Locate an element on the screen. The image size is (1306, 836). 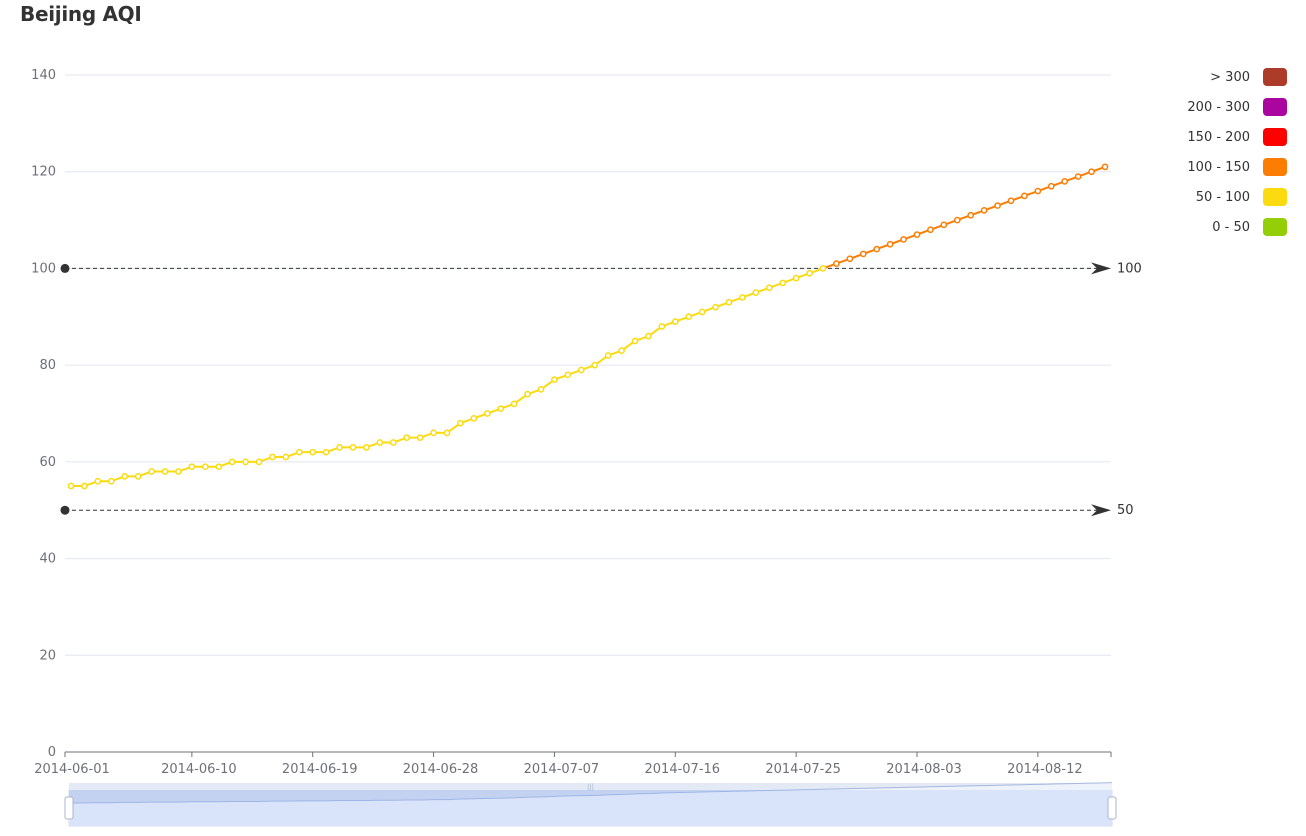
data-zoom-slider: ||| is located at coordinates (590, 804).